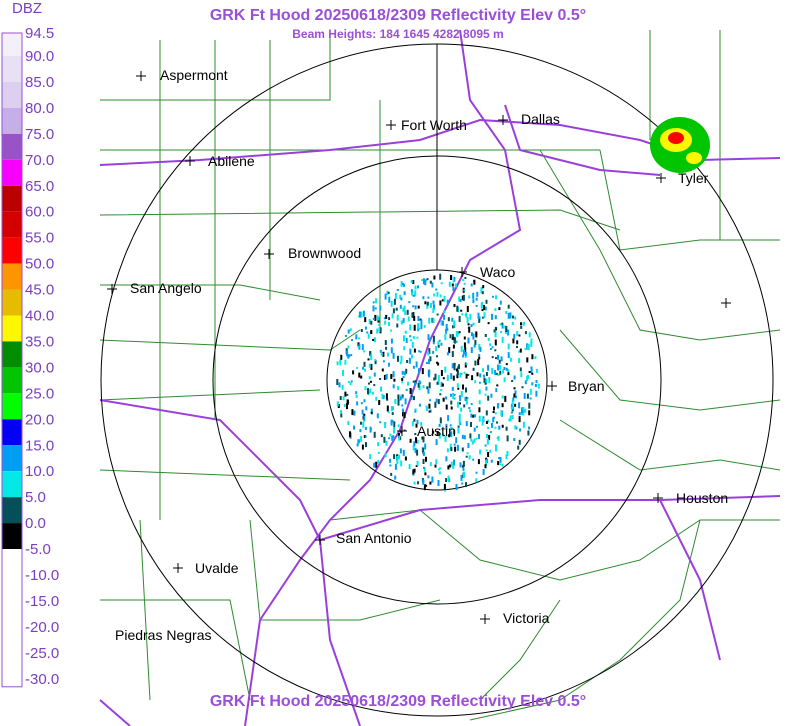  I want to click on city-label: Waco, so click(497, 272).